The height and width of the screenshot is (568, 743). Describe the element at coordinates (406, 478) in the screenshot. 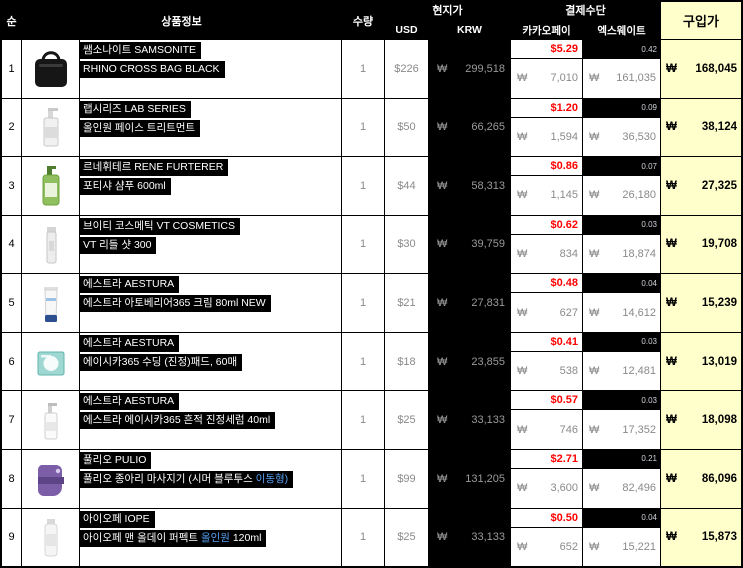

I see `usd-price-cell: $99` at that location.